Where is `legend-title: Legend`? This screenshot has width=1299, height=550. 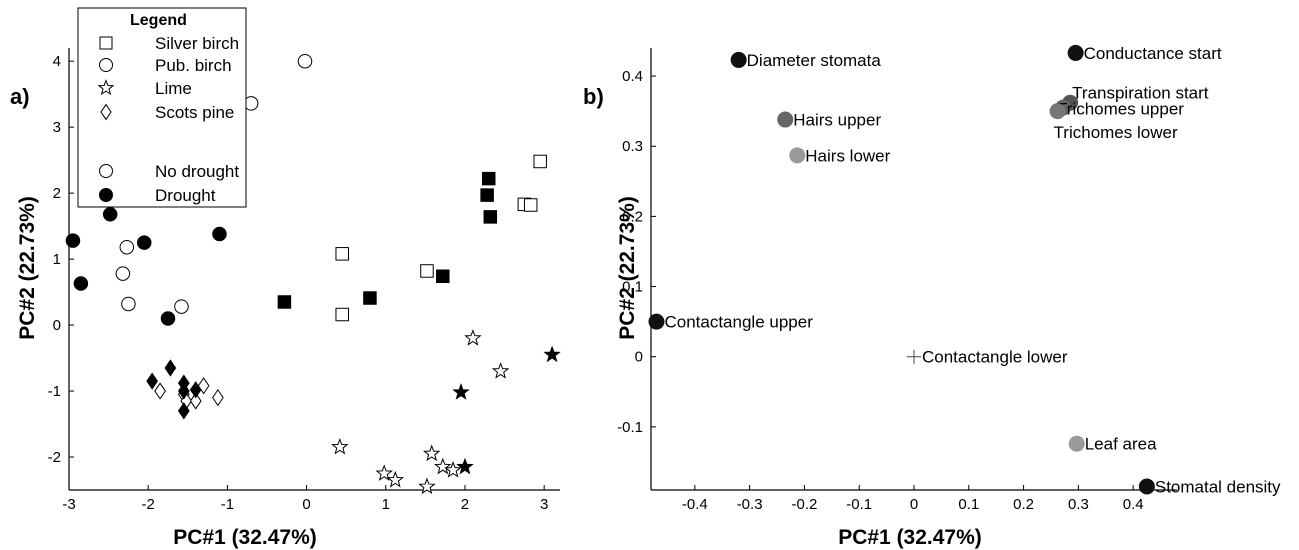
legend-title: Legend is located at coordinates (158, 20).